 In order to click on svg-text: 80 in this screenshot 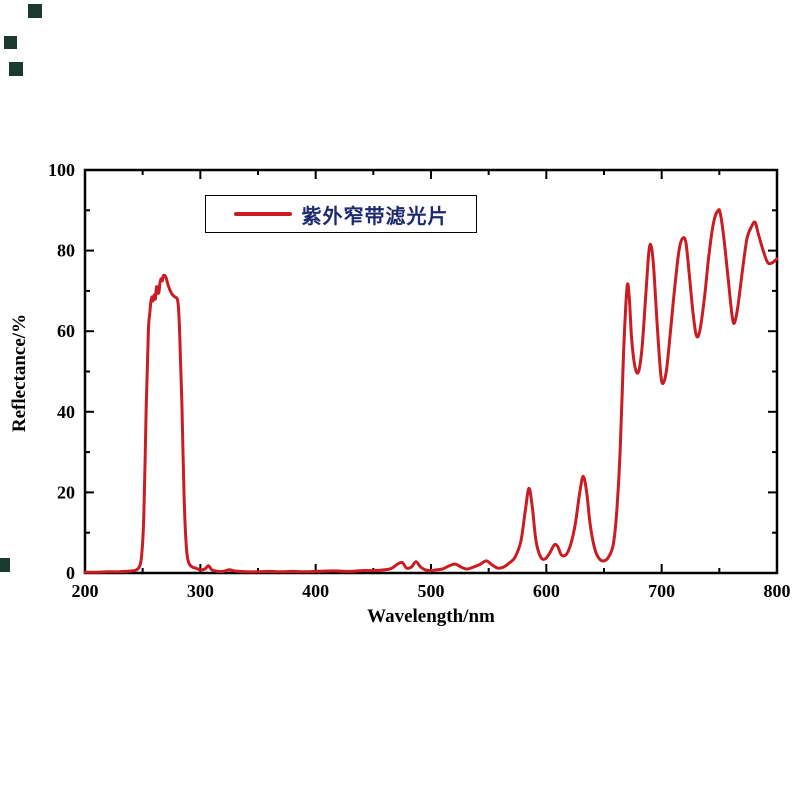, I will do `click(66, 251)`.